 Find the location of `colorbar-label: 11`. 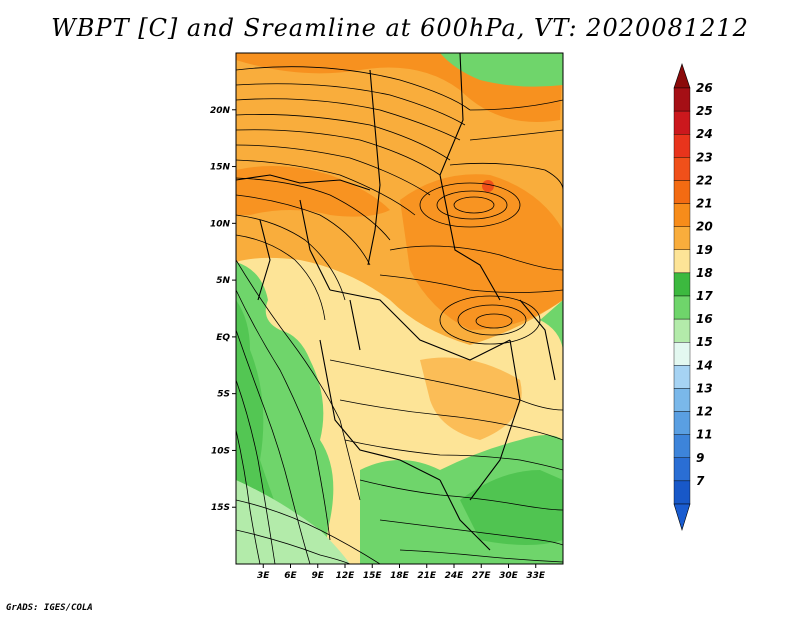

colorbar-label: 11 is located at coordinates (704, 435).